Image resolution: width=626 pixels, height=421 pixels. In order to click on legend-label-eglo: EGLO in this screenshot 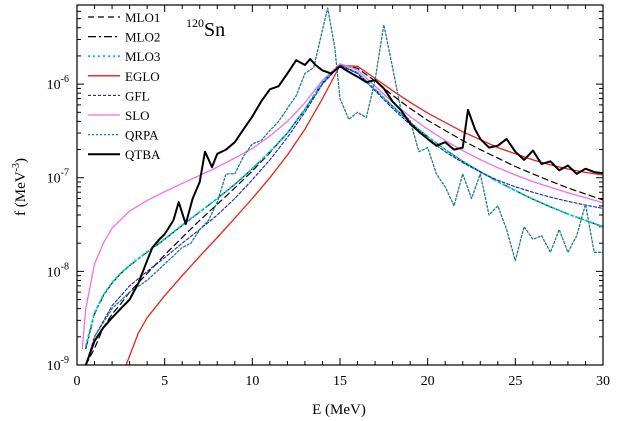, I will do `click(142, 76)`.